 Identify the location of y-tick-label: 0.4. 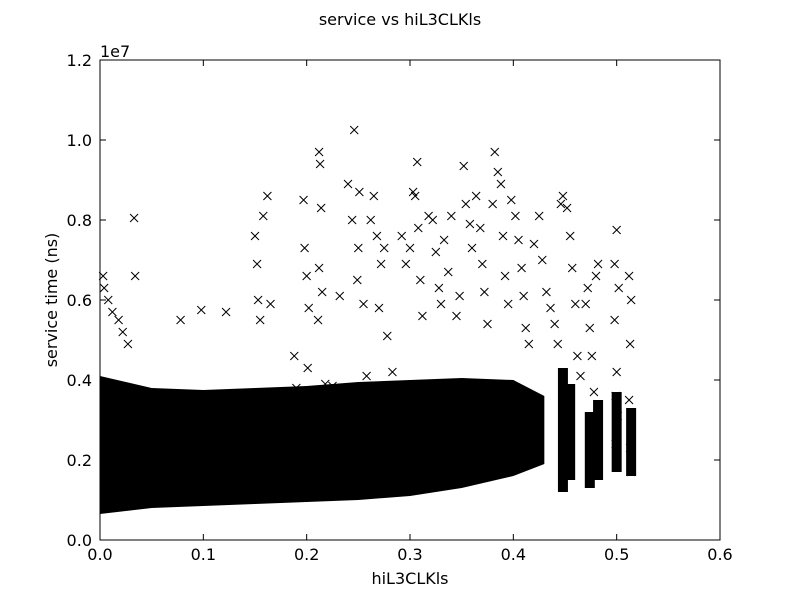
(79, 380).